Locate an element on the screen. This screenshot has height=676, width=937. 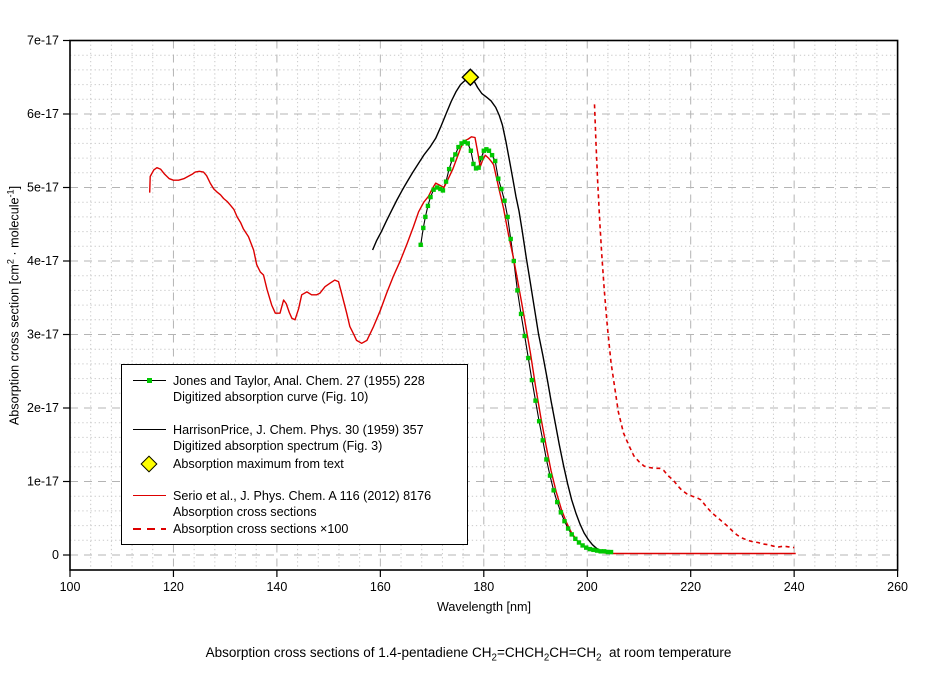
x-tick-label: 240 is located at coordinates (794, 587).